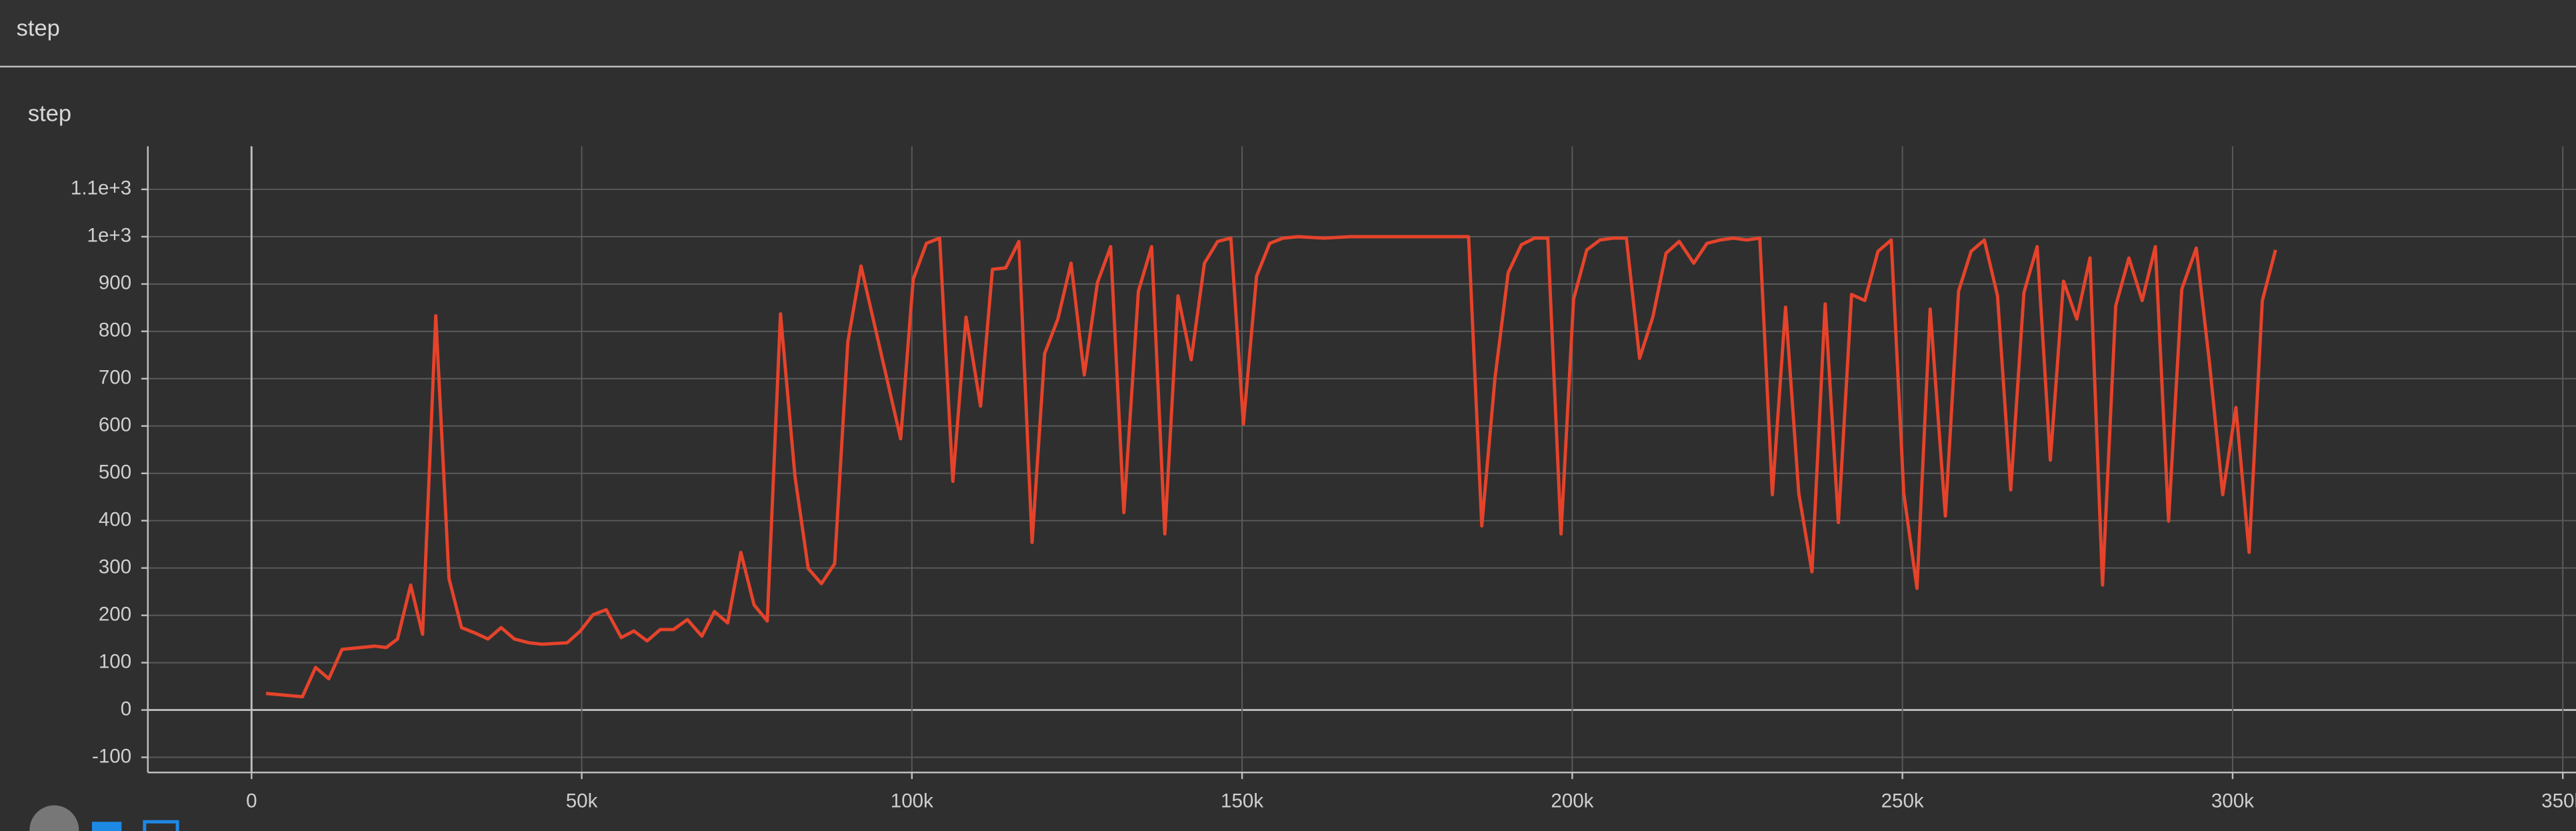 The height and width of the screenshot is (831, 2576). I want to click on card-title: step, so click(49, 114).